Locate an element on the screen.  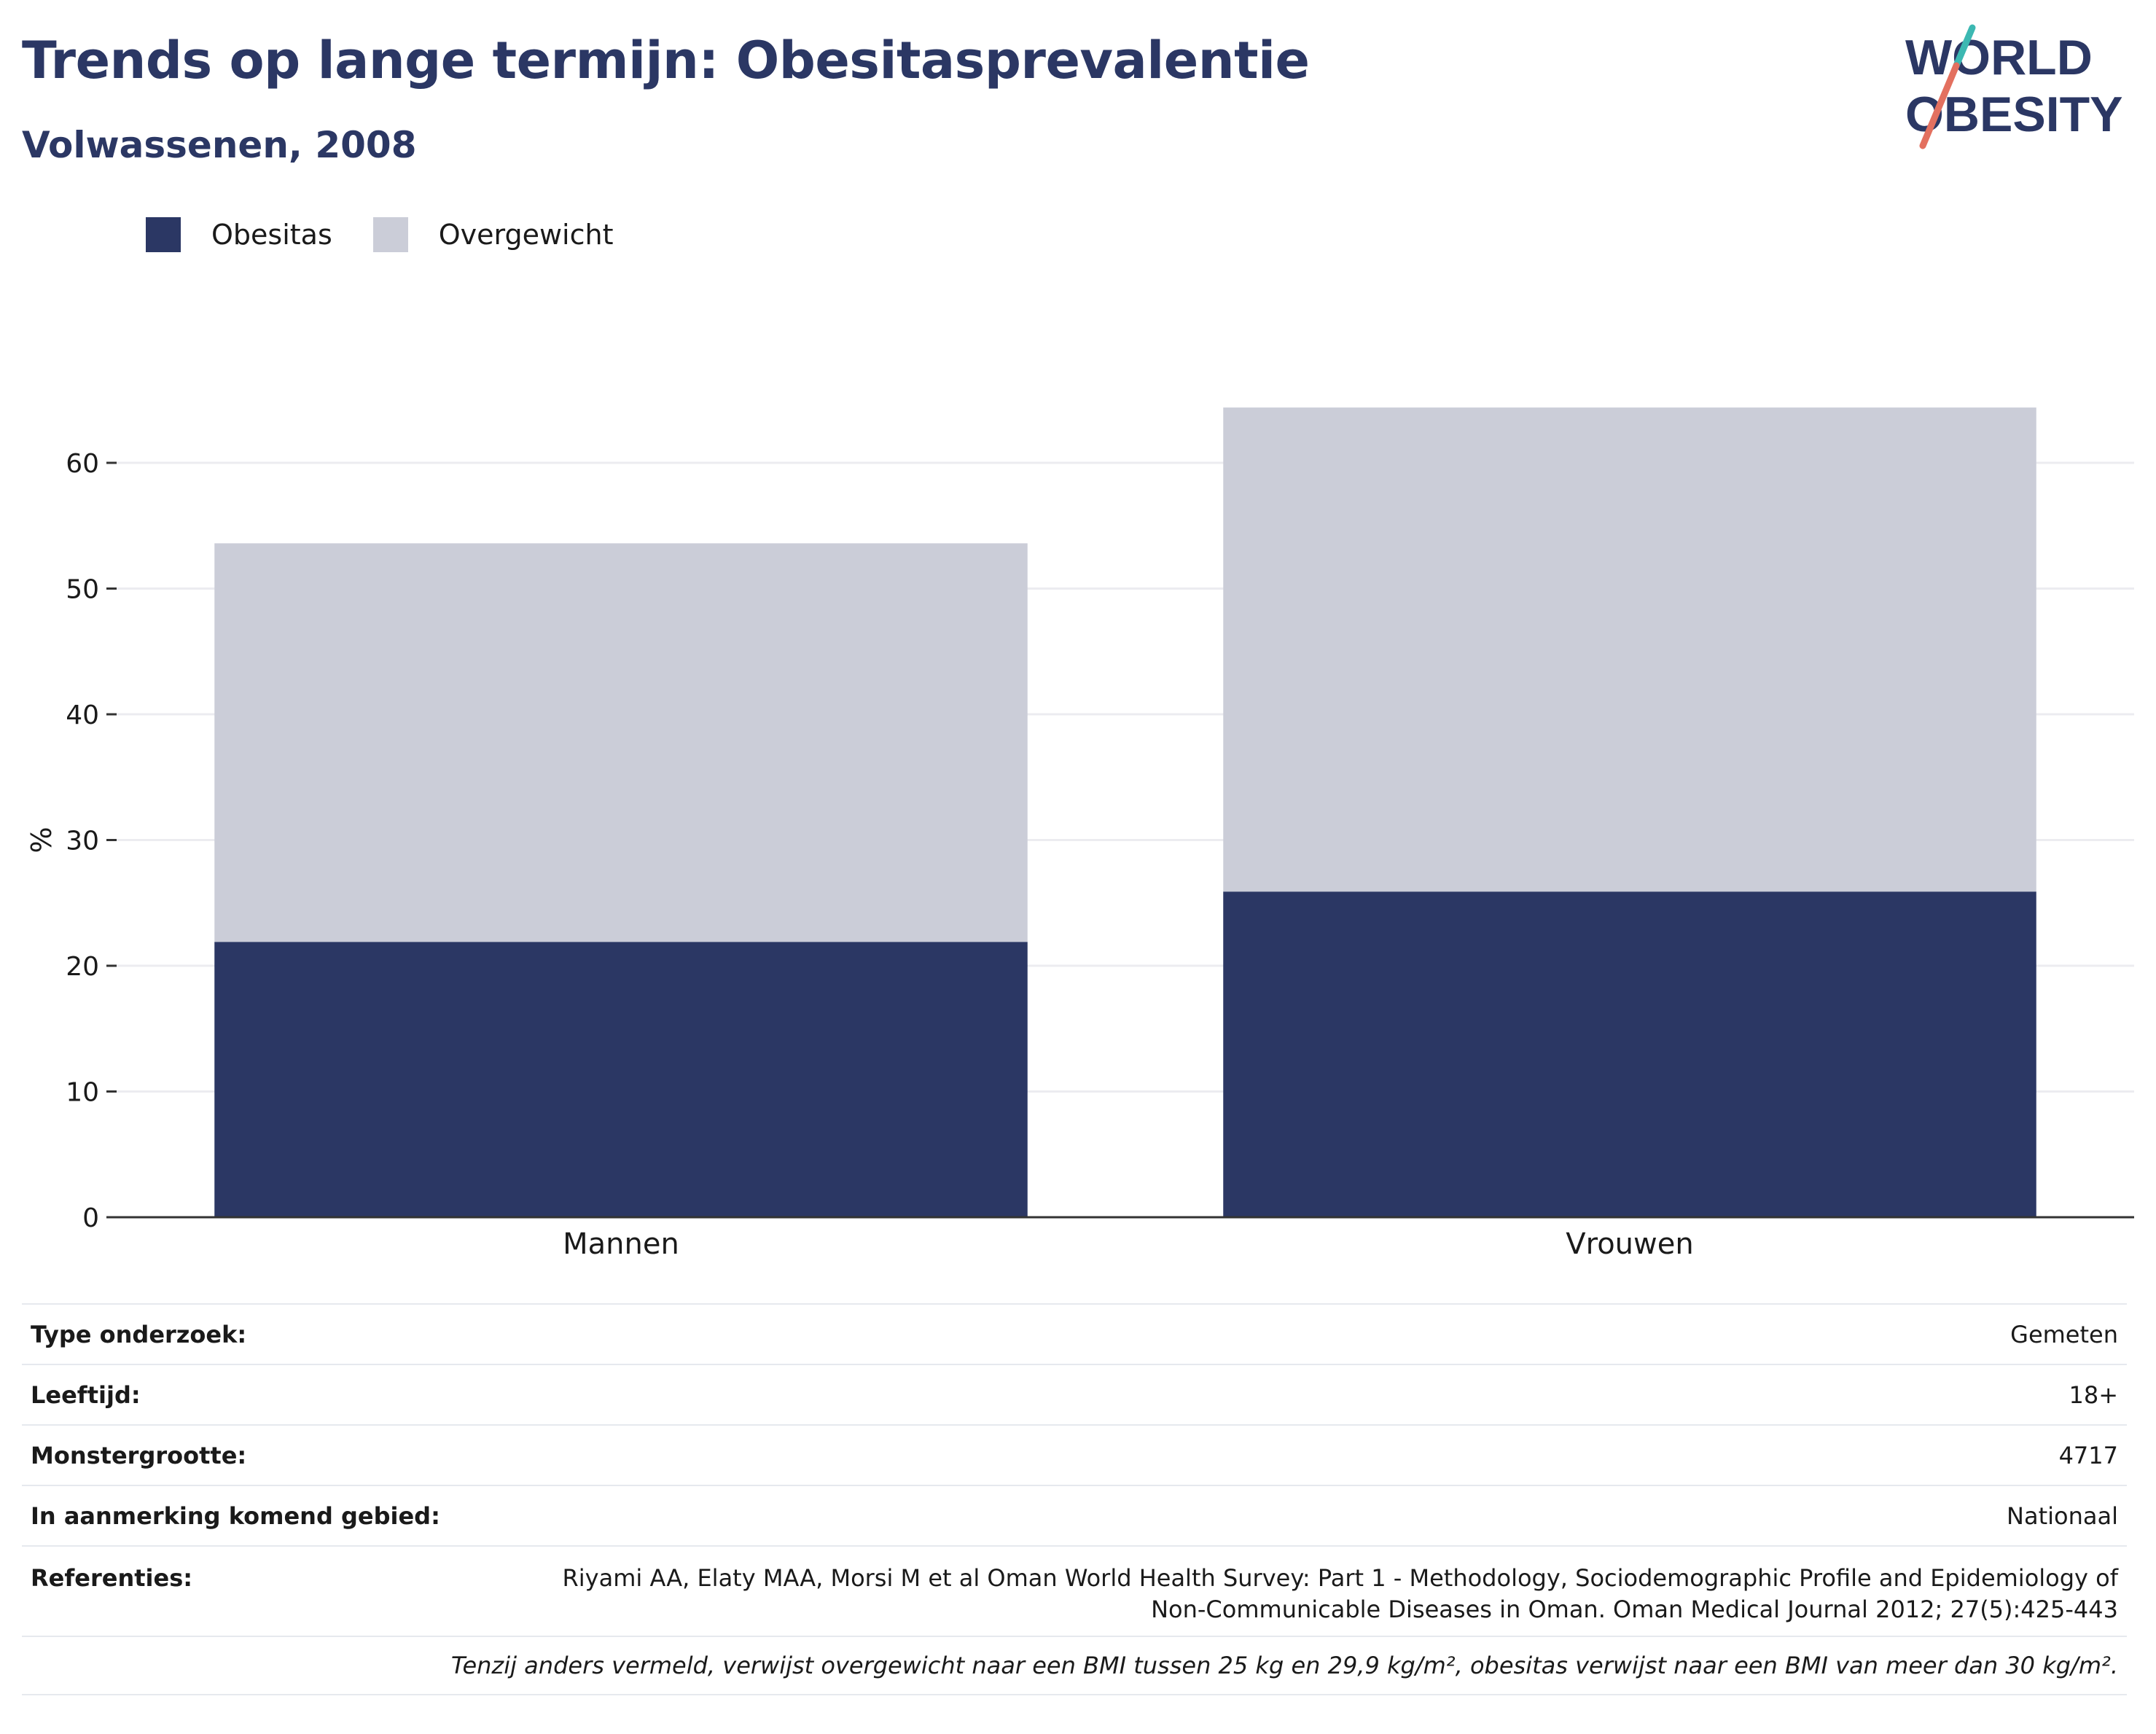
info-label: Type onderzoek: is located at coordinates (139, 1334).